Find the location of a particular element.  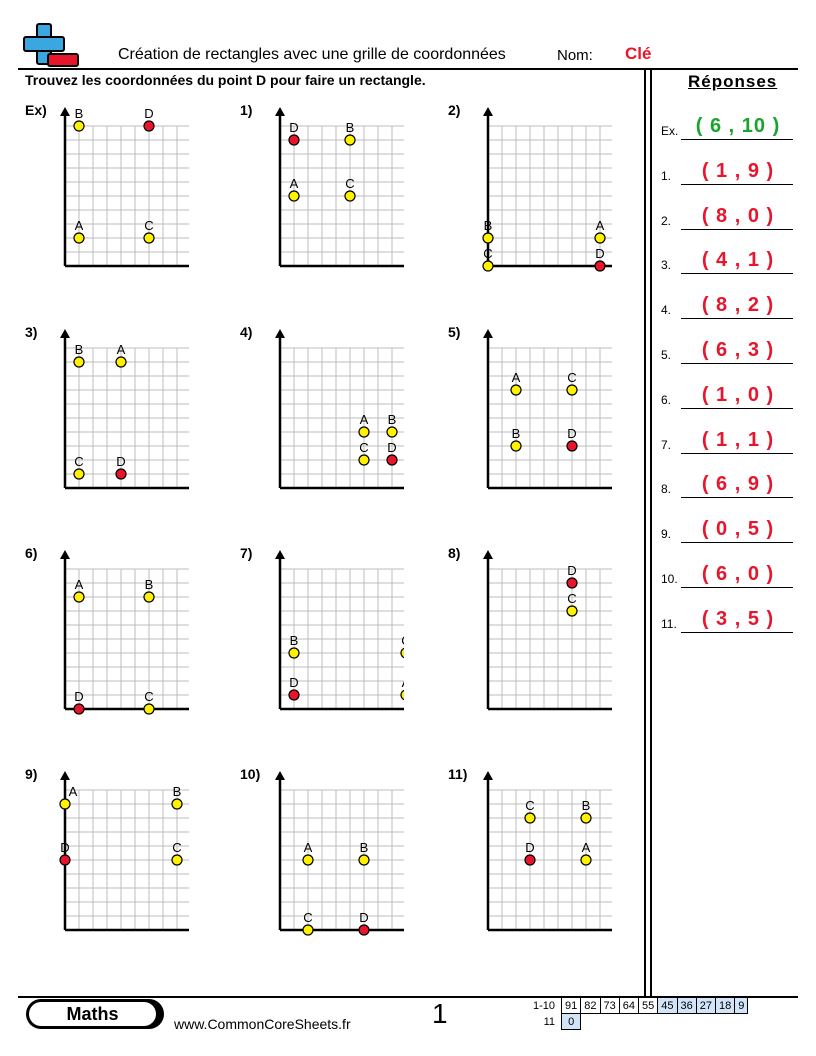

score-cell: 64 is located at coordinates (629, 1005).